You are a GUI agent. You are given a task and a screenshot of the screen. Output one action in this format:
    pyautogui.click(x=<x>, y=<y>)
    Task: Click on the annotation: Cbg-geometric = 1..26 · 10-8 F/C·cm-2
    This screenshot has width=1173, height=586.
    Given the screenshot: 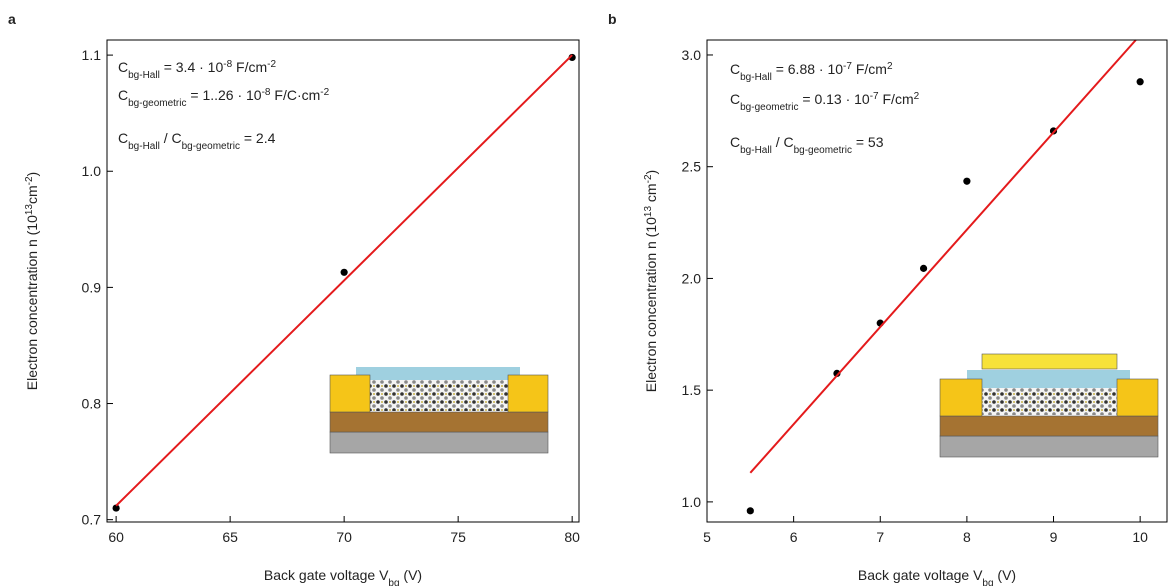 What is the action you would take?
    pyautogui.click(x=224, y=98)
    